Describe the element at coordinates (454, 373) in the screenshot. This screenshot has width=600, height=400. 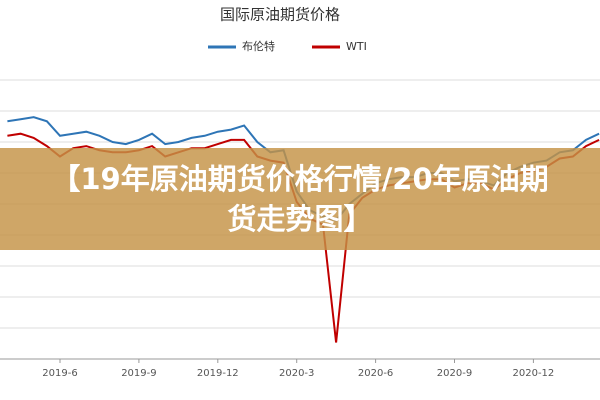
I see `x-tick-label: 2020-9` at that location.